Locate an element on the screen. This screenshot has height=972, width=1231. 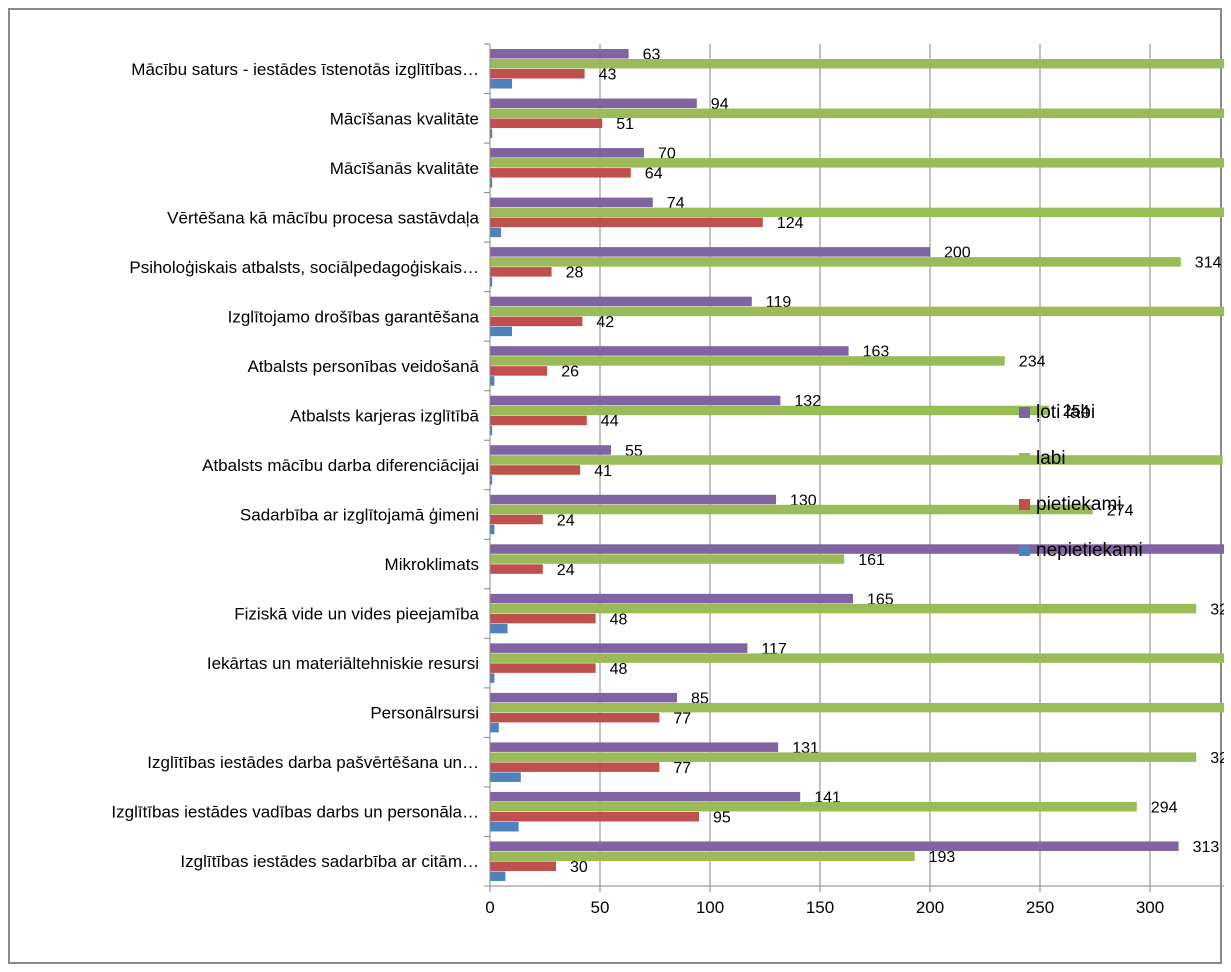
category-label: Fiziskā vide un vides pieejamība is located at coordinates (356, 614).